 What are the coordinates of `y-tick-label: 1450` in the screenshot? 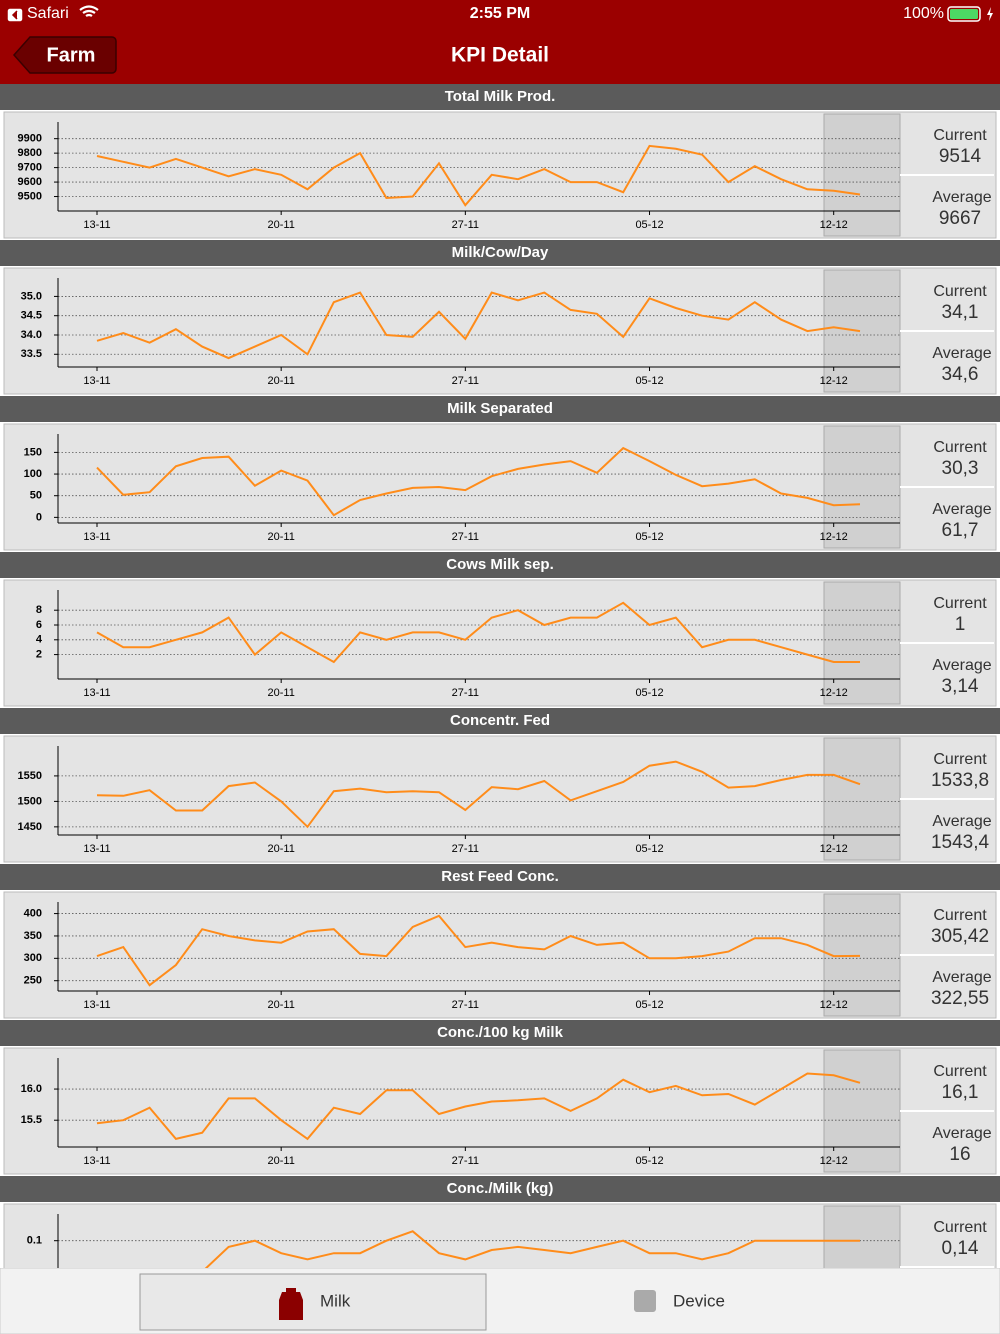 It's located at (30, 827).